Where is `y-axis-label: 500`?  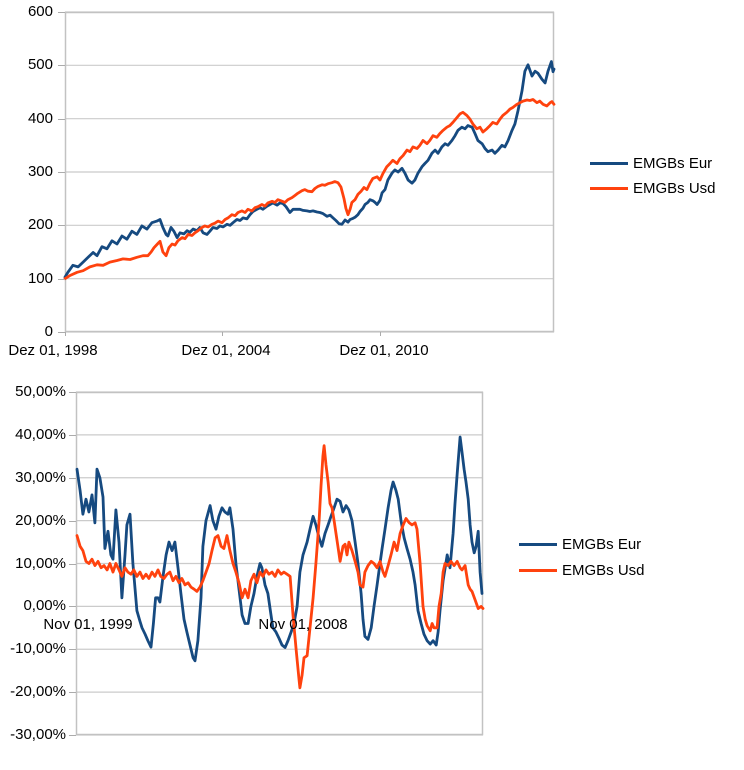 y-axis-label: 500 is located at coordinates (40, 65).